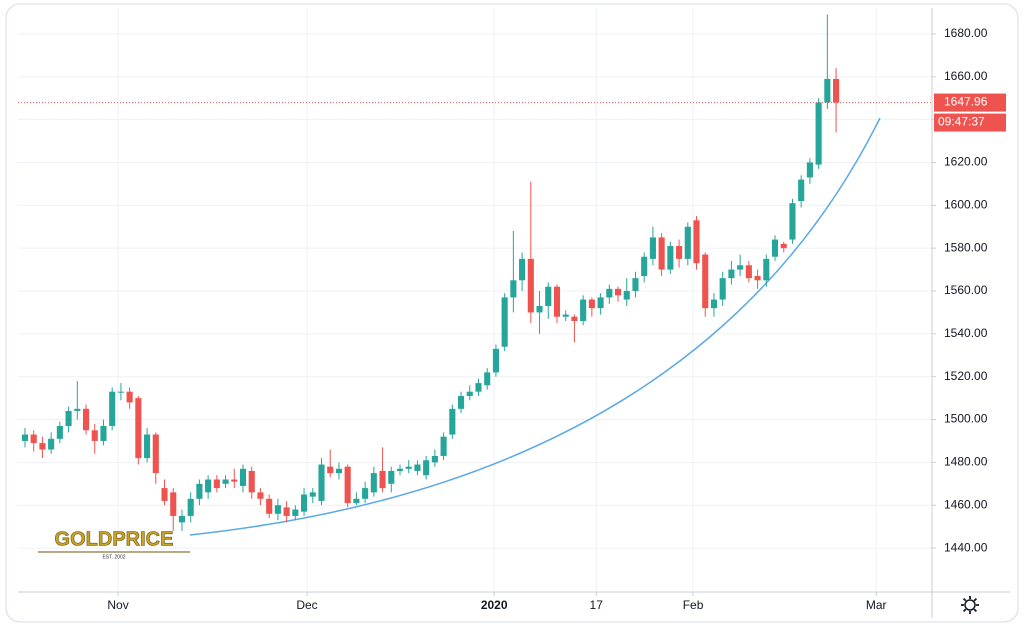  I want to click on x-tick-label: 17, so click(597, 605).